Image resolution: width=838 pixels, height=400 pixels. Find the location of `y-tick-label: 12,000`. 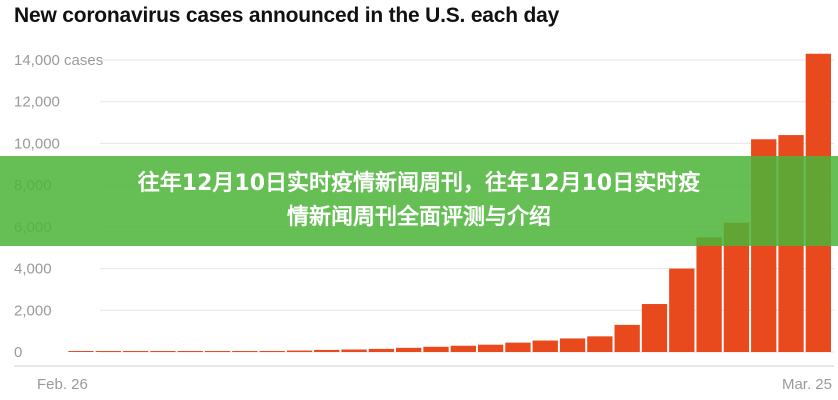

y-tick-label: 12,000 is located at coordinates (37, 102).